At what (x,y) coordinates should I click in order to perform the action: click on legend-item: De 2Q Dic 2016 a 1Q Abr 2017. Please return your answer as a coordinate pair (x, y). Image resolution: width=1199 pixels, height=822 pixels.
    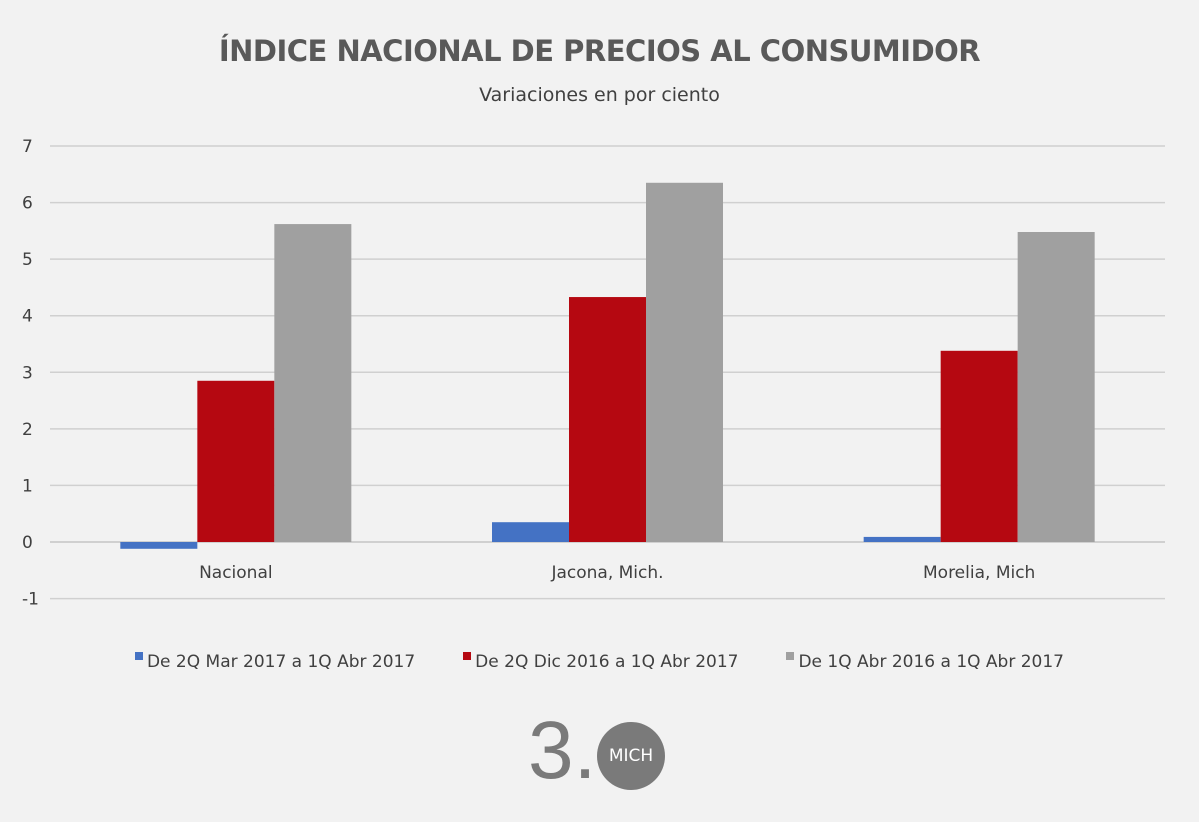
    Looking at the image, I should click on (600, 662).